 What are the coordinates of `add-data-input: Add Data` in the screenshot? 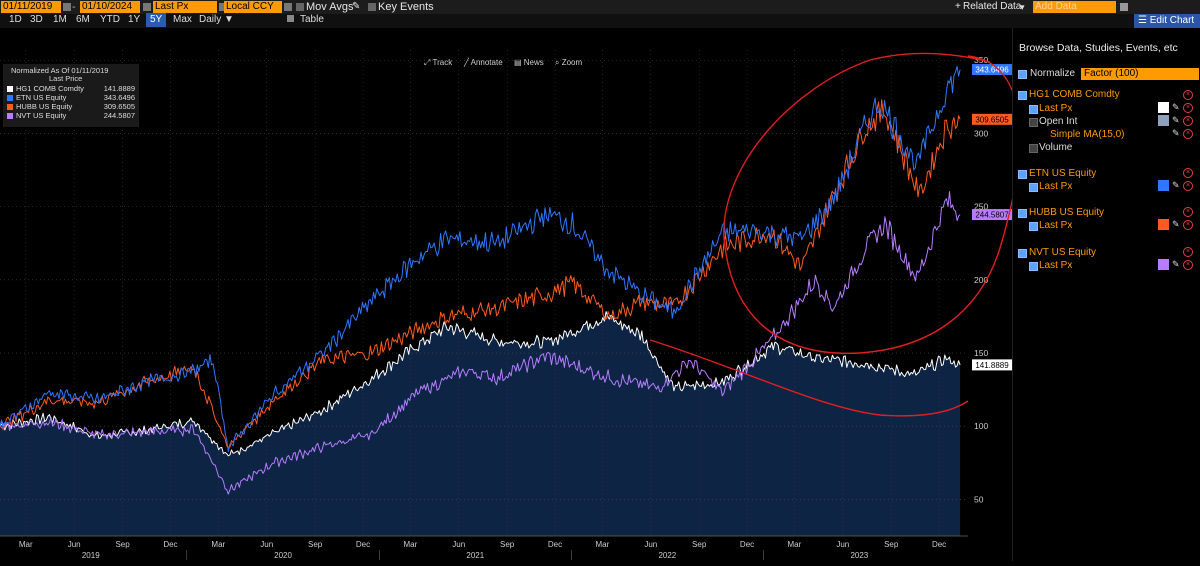 It's located at (1074, 7).